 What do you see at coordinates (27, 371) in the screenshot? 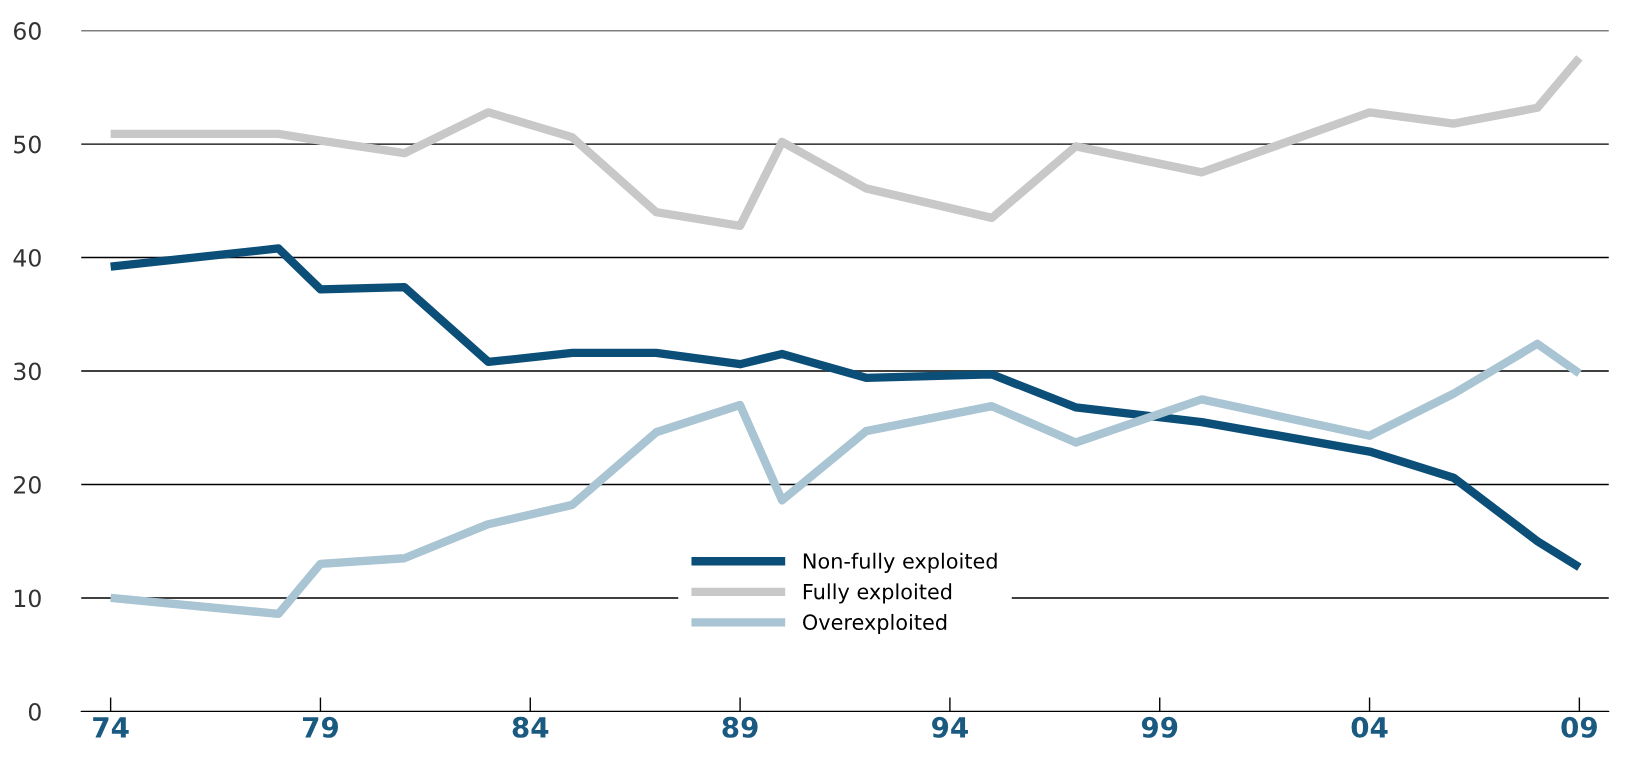
I see `y-tick-label: 30` at bounding box center [27, 371].